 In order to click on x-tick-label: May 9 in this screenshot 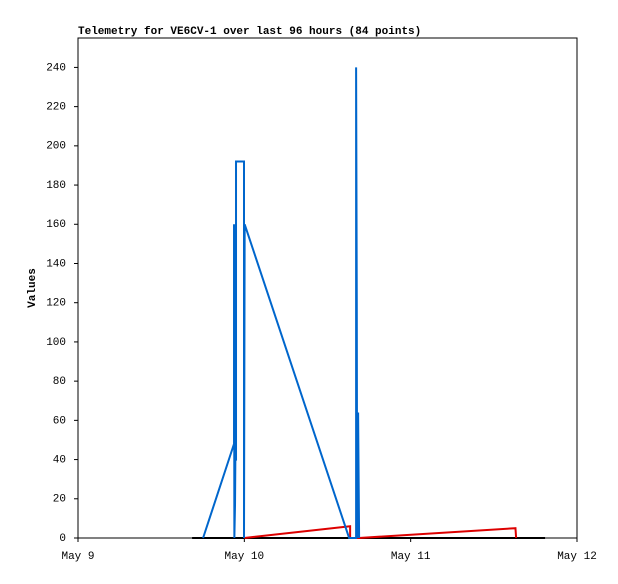, I will do `click(77, 557)`.